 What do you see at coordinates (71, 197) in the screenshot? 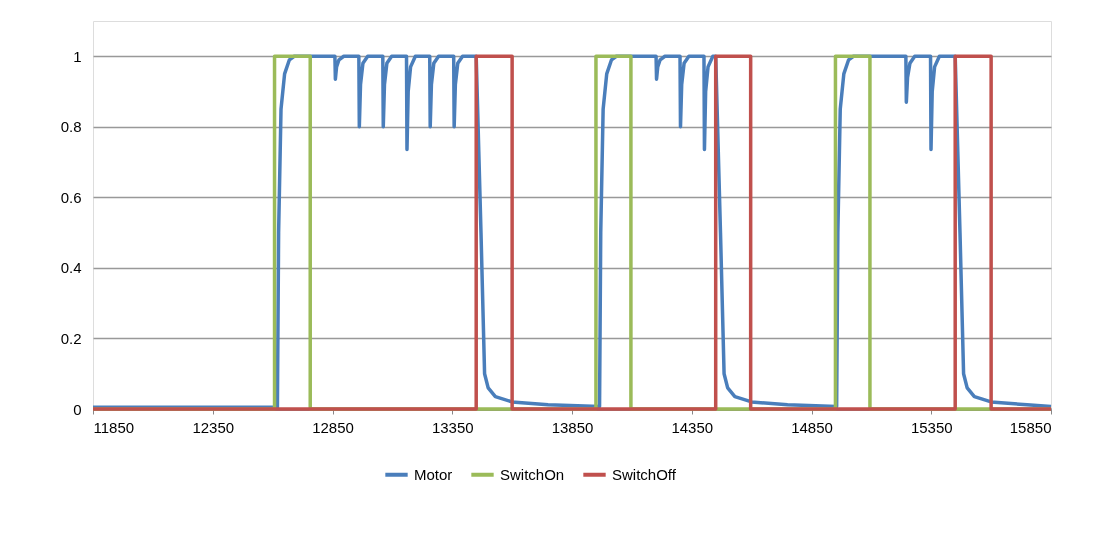
I see `y-tick-label: 0.6` at bounding box center [71, 197].